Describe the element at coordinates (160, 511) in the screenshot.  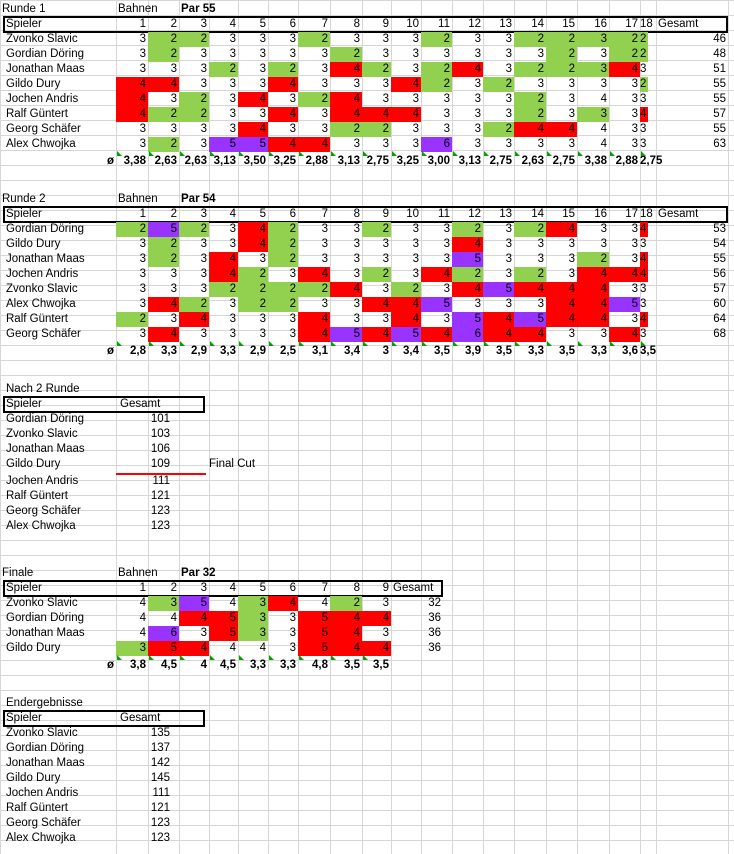
I see `total-cell: 123` at that location.